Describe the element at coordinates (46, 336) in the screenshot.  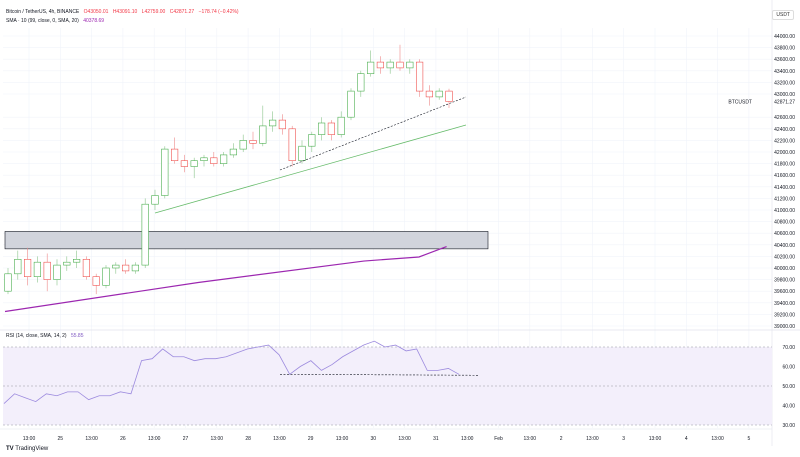
I see `rsi-legend: RSI (14, close, SMA, 14, 2) 55.85` at that location.